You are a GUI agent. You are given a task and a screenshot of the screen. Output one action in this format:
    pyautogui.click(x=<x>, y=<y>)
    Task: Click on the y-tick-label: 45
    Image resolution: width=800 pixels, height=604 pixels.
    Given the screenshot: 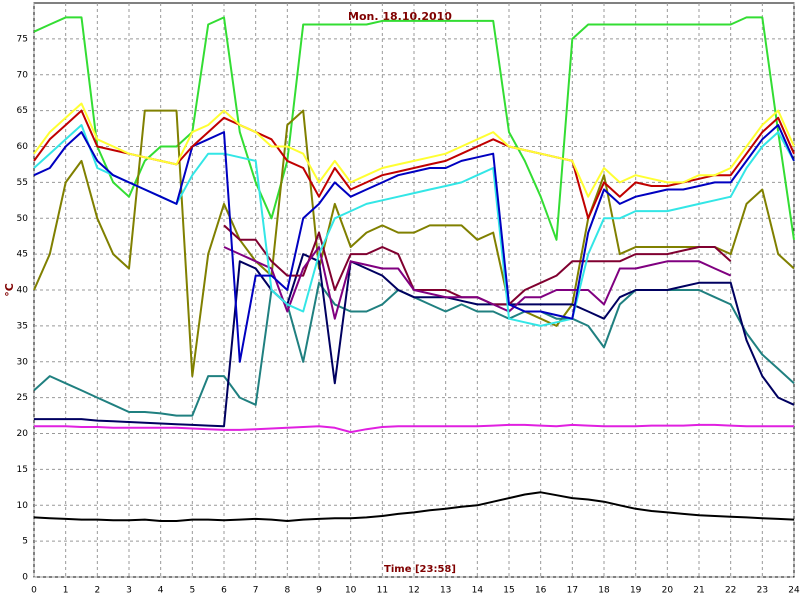 What is the action you would take?
    pyautogui.click(x=22, y=255)
    